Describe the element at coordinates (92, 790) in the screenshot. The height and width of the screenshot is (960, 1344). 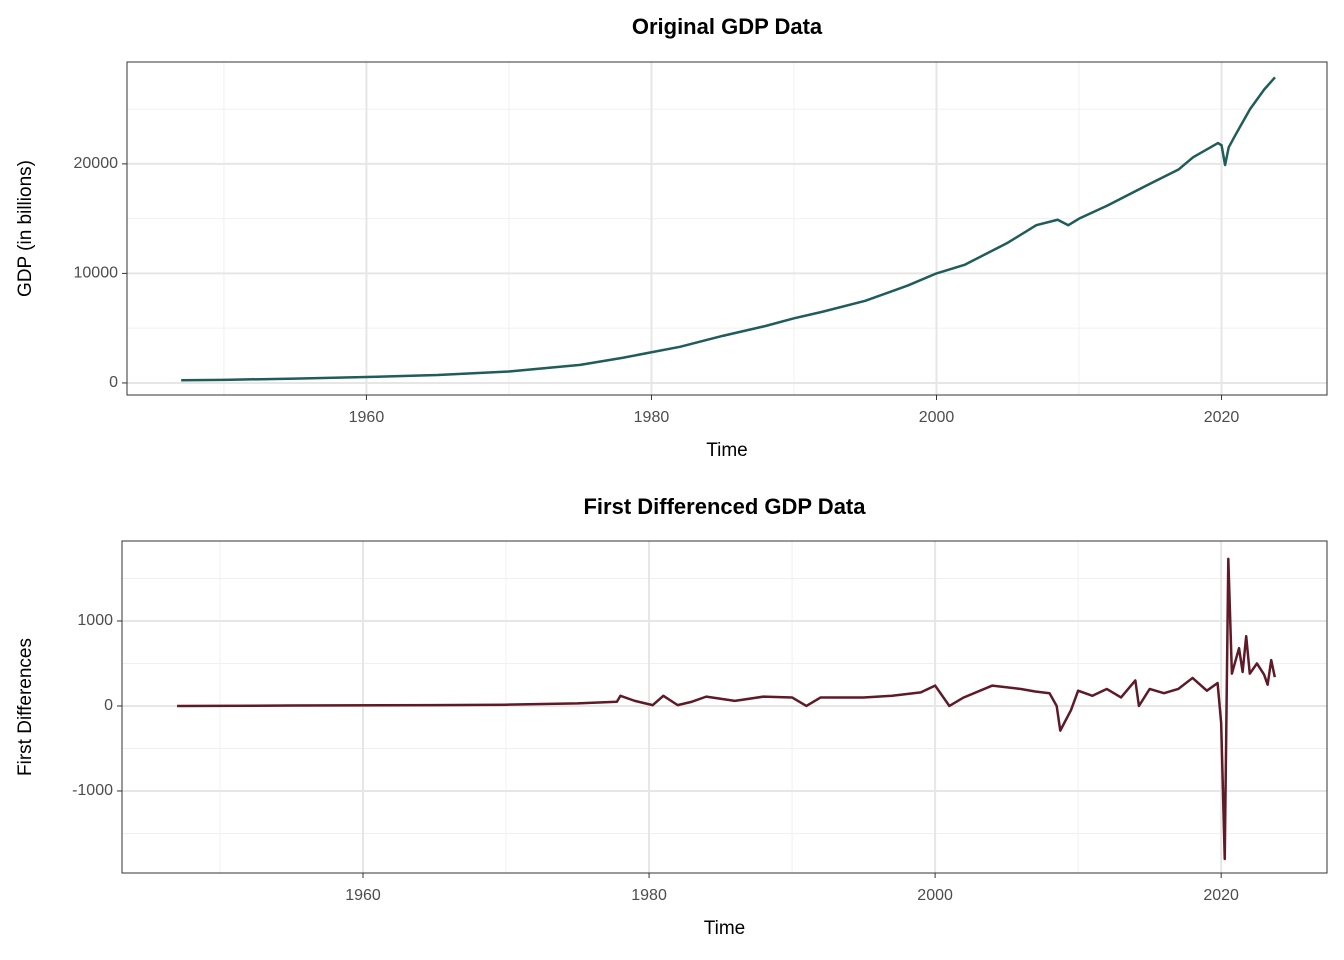
I see `y-tick-label: -1000` at that location.